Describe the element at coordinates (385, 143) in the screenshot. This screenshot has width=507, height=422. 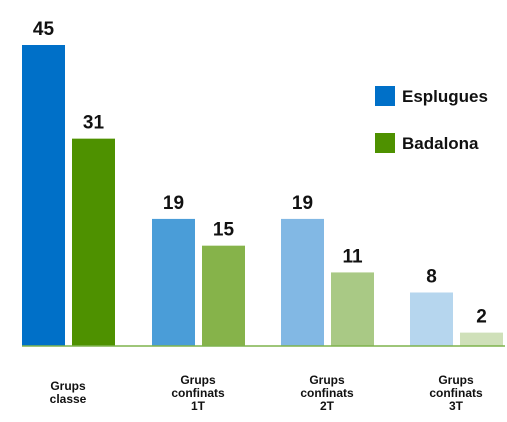
I see `legend-swatch-badalona` at that location.